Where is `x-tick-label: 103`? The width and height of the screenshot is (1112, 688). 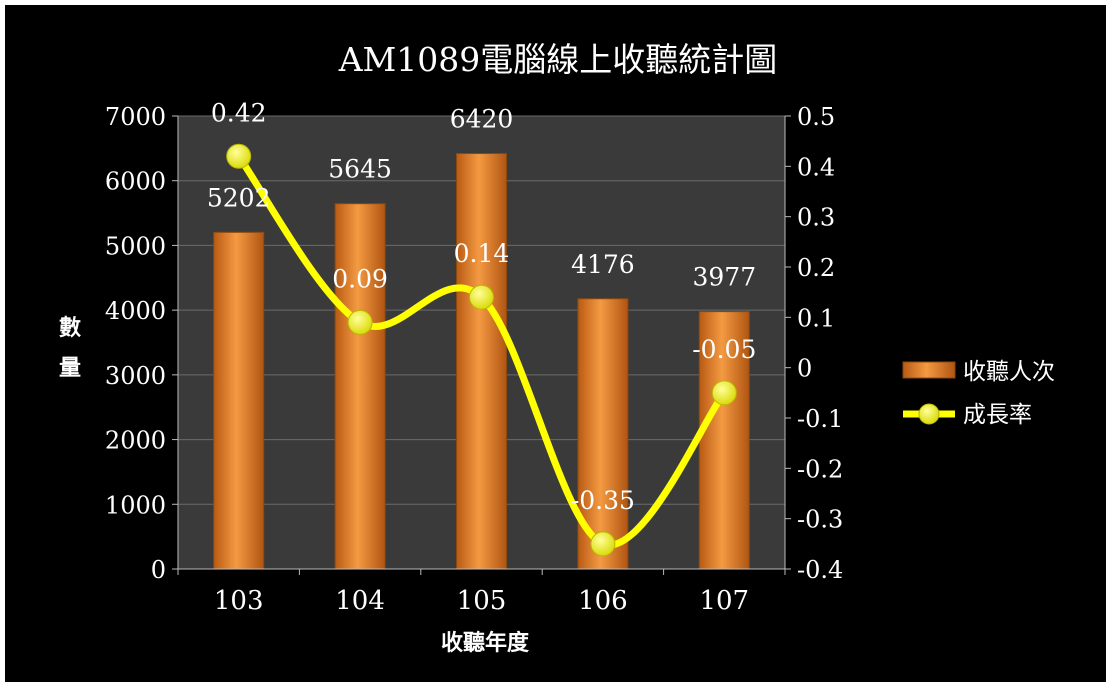 x-tick-label: 103 is located at coordinates (239, 601).